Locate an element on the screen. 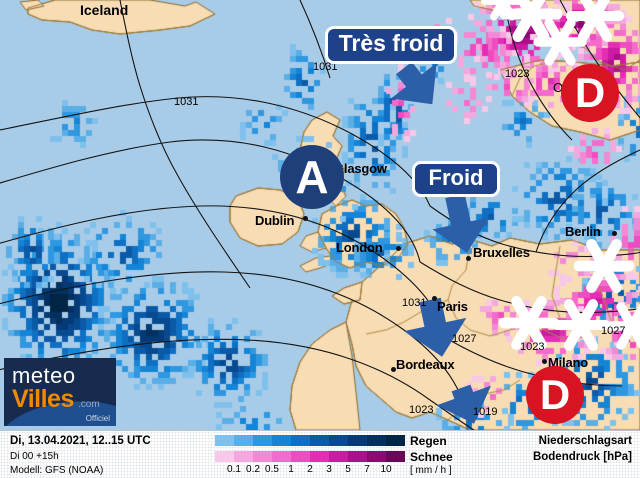 The width and height of the screenshot is (640, 478). arrow-south is located at coordinates (463, 404).